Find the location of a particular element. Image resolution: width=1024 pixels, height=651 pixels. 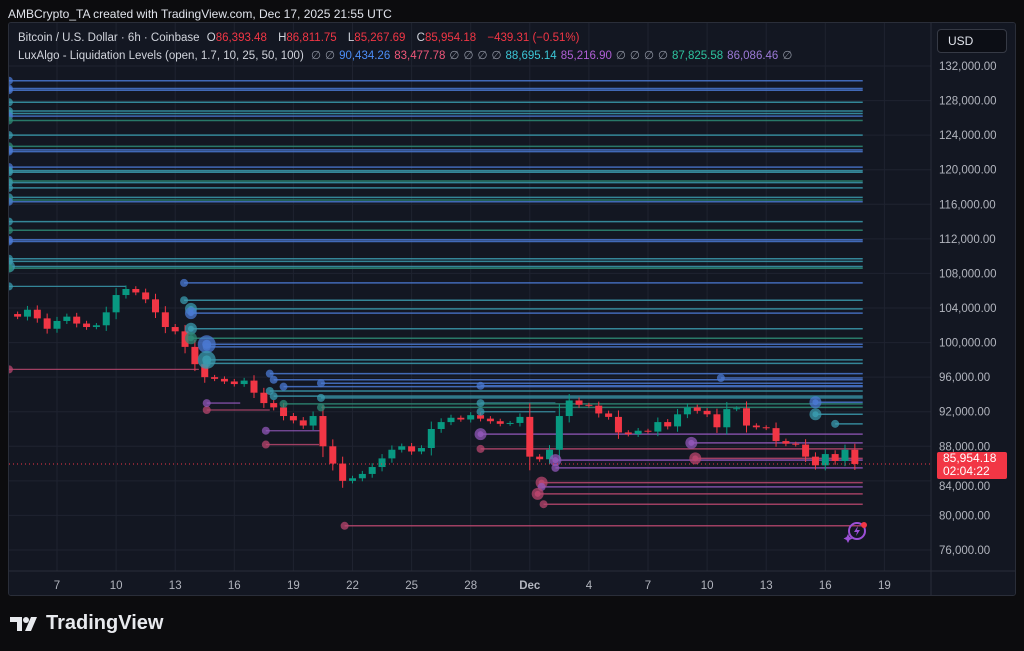

time-tick-label: 19 is located at coordinates (293, 586).